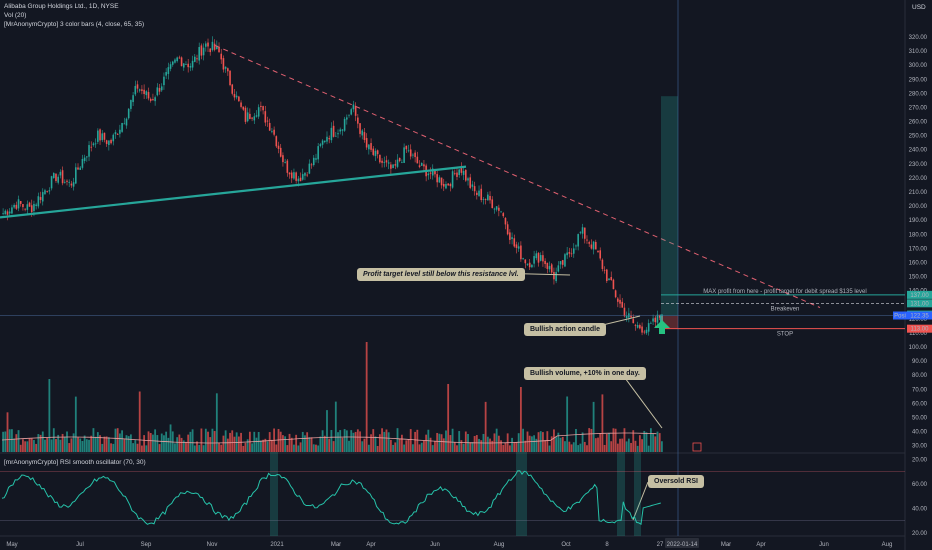 The width and height of the screenshot is (932, 550). Describe the element at coordinates (585, 373) in the screenshot. I see `bullish-volume-note: Bullish volume, +10% in one day.` at that location.